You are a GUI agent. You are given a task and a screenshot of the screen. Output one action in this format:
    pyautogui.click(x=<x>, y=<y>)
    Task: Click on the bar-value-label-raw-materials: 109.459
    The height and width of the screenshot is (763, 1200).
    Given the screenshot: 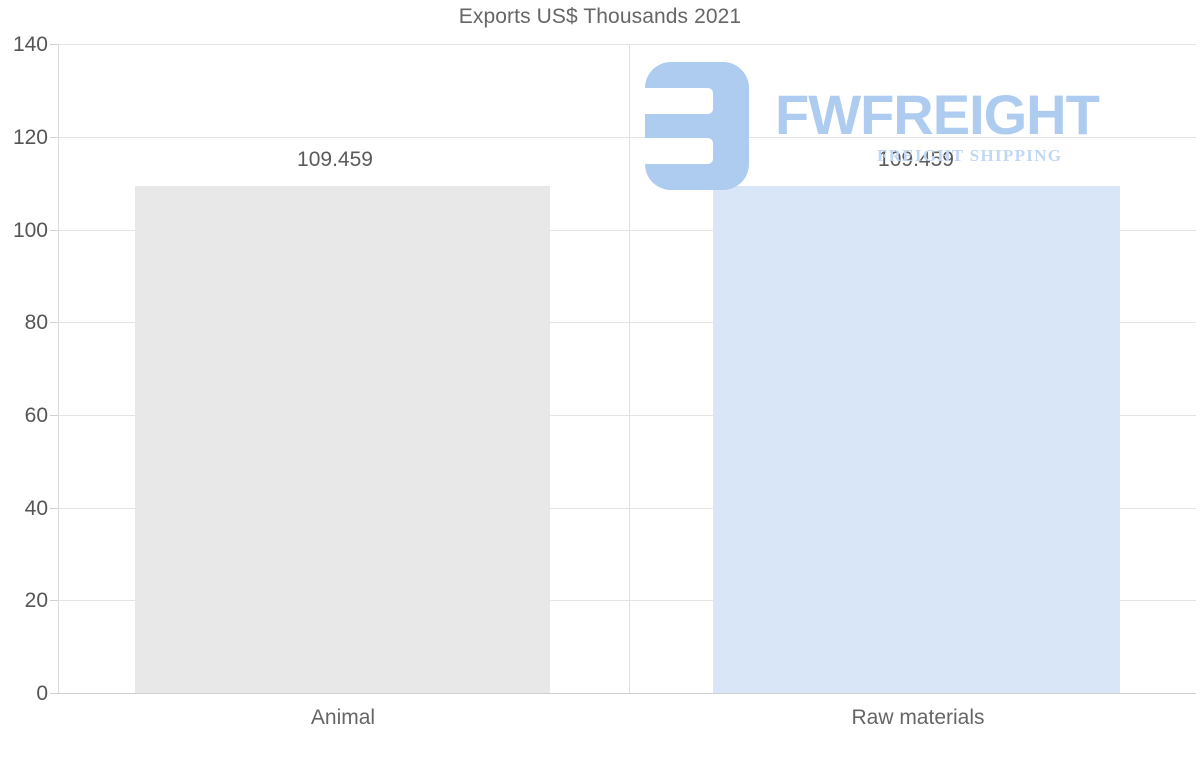 What is the action you would take?
    pyautogui.click(x=916, y=159)
    